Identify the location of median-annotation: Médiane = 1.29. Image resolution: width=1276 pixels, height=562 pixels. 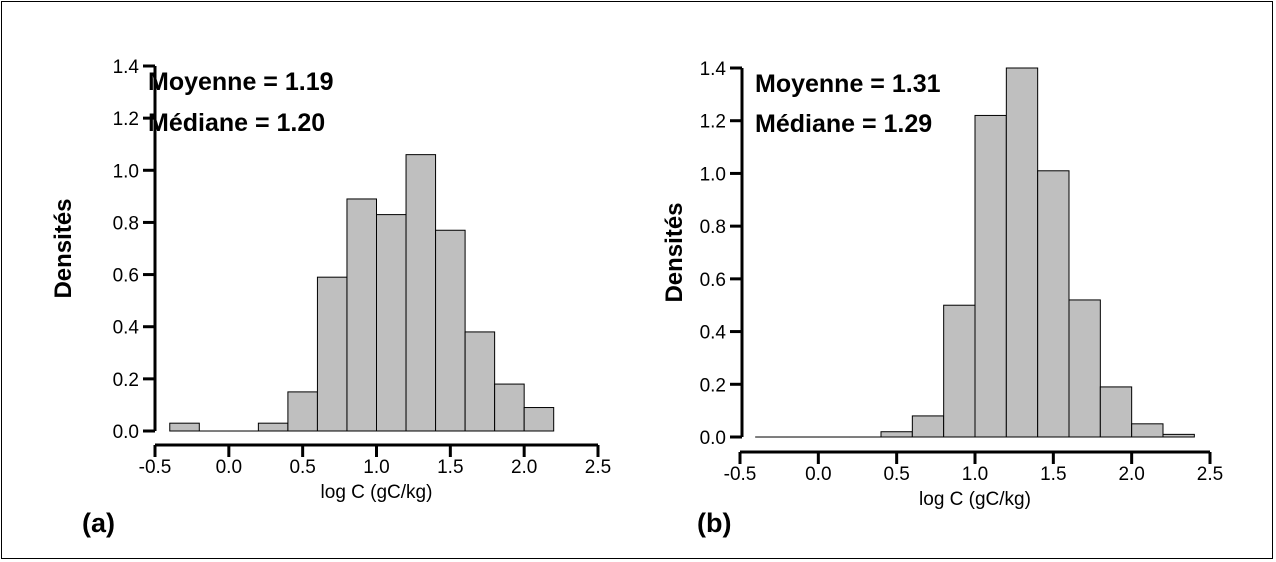
(843, 124).